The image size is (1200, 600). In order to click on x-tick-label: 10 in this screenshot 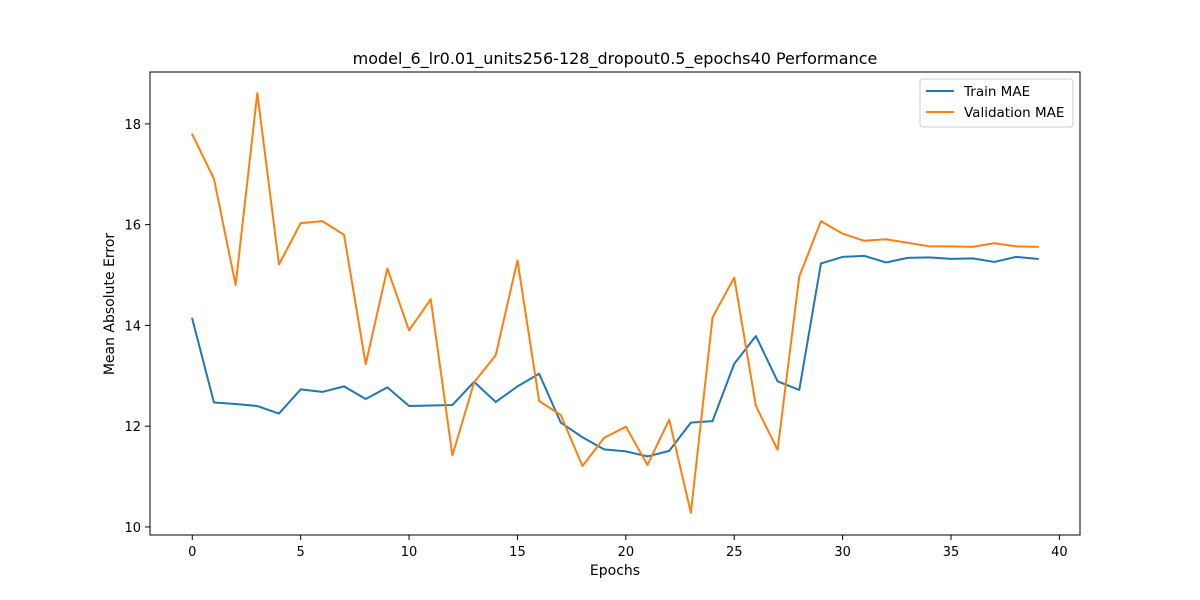, I will do `click(409, 552)`.